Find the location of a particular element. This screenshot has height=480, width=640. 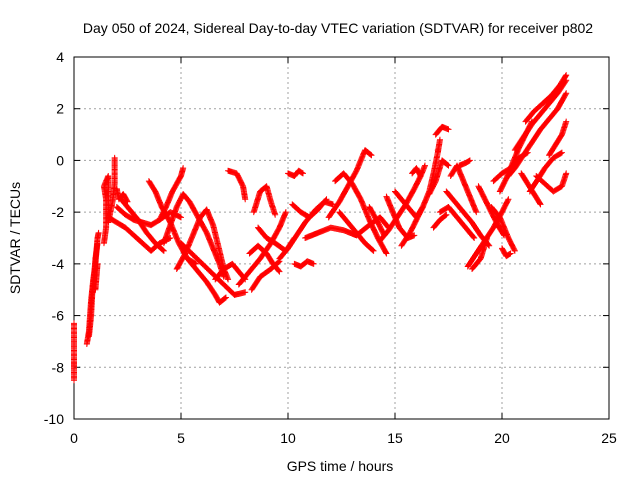

y-tick-label: -8 is located at coordinates (58, 367).